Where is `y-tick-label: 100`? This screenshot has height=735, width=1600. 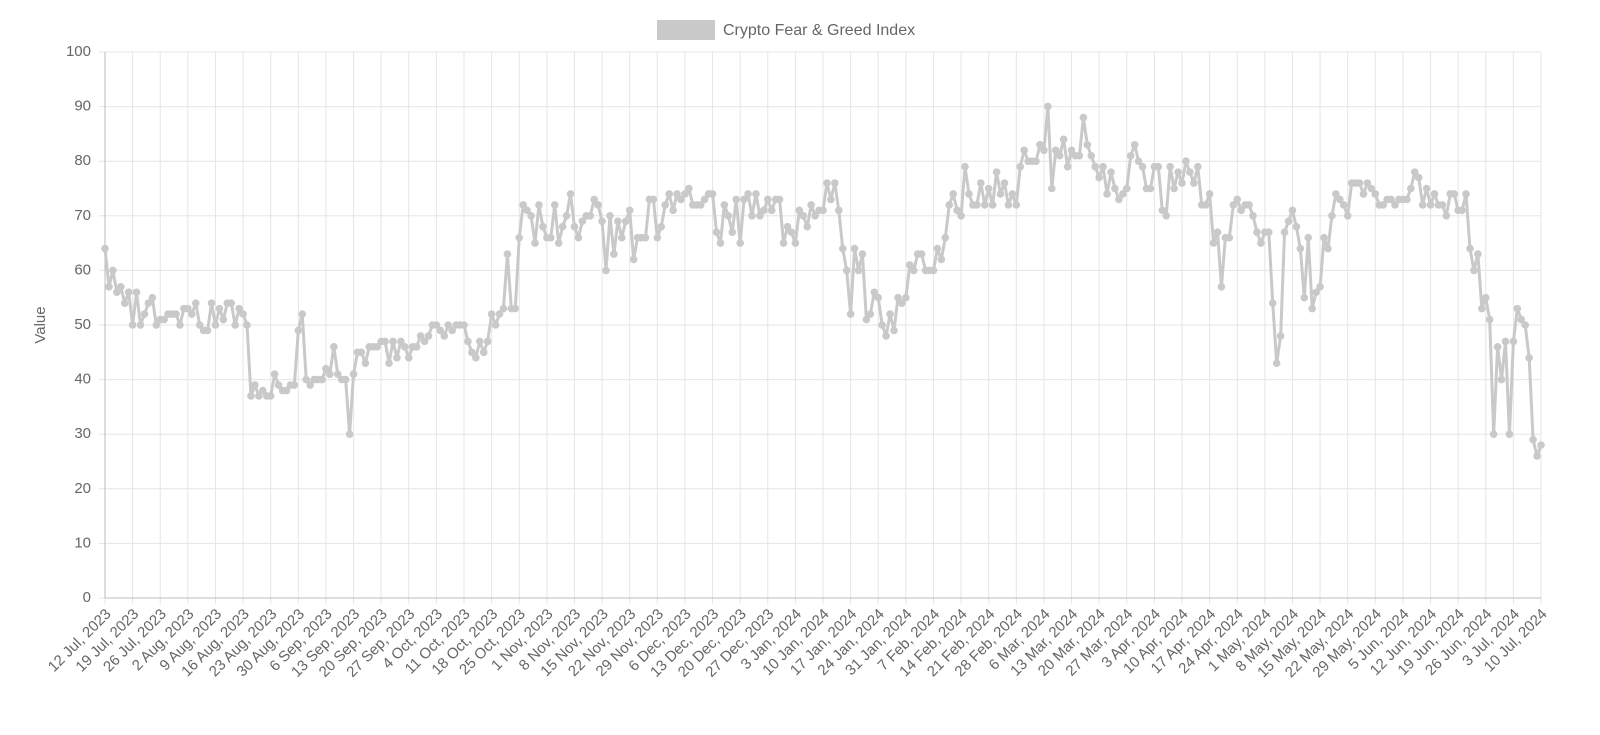 y-tick-label: 100 is located at coordinates (78, 51).